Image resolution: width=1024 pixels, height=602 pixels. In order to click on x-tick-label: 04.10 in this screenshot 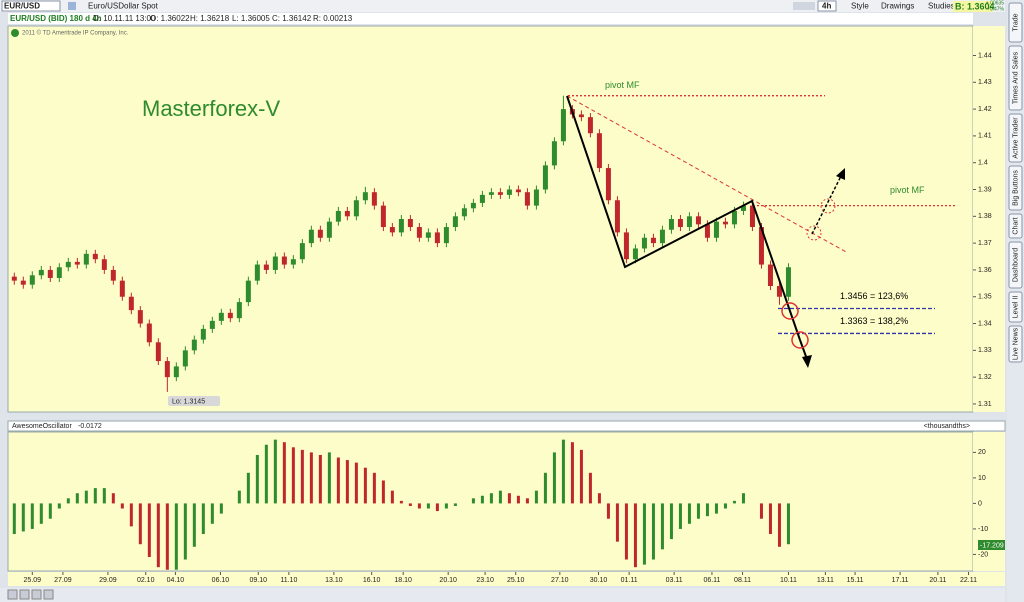, I will do `click(176, 580)`.